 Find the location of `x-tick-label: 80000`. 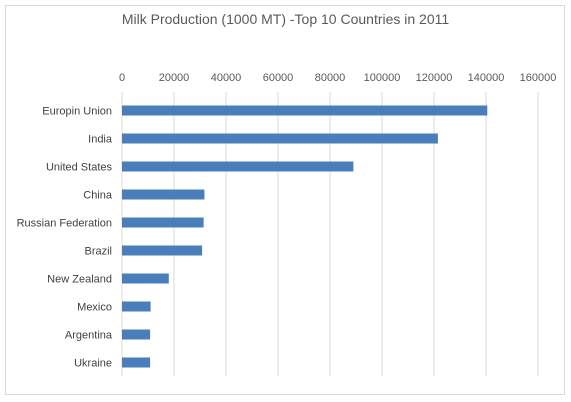

x-tick-label: 80000 is located at coordinates (330, 78).